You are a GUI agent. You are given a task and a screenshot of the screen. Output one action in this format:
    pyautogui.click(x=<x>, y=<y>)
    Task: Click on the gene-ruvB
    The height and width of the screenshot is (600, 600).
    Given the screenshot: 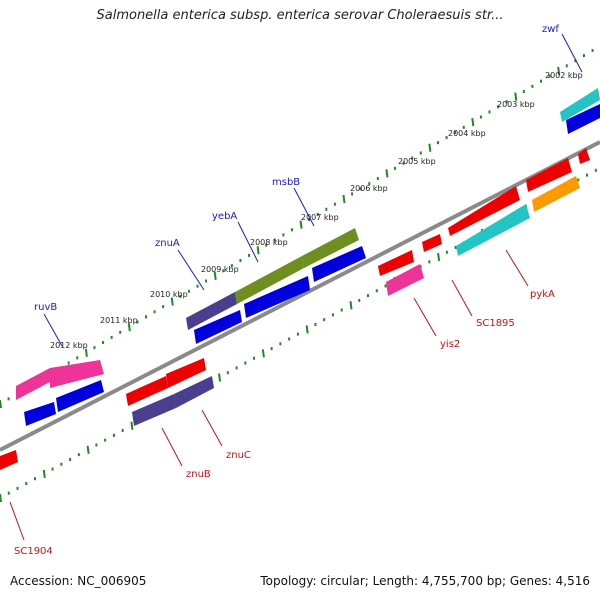 What is the action you would take?
    pyautogui.click(x=33, y=384)
    